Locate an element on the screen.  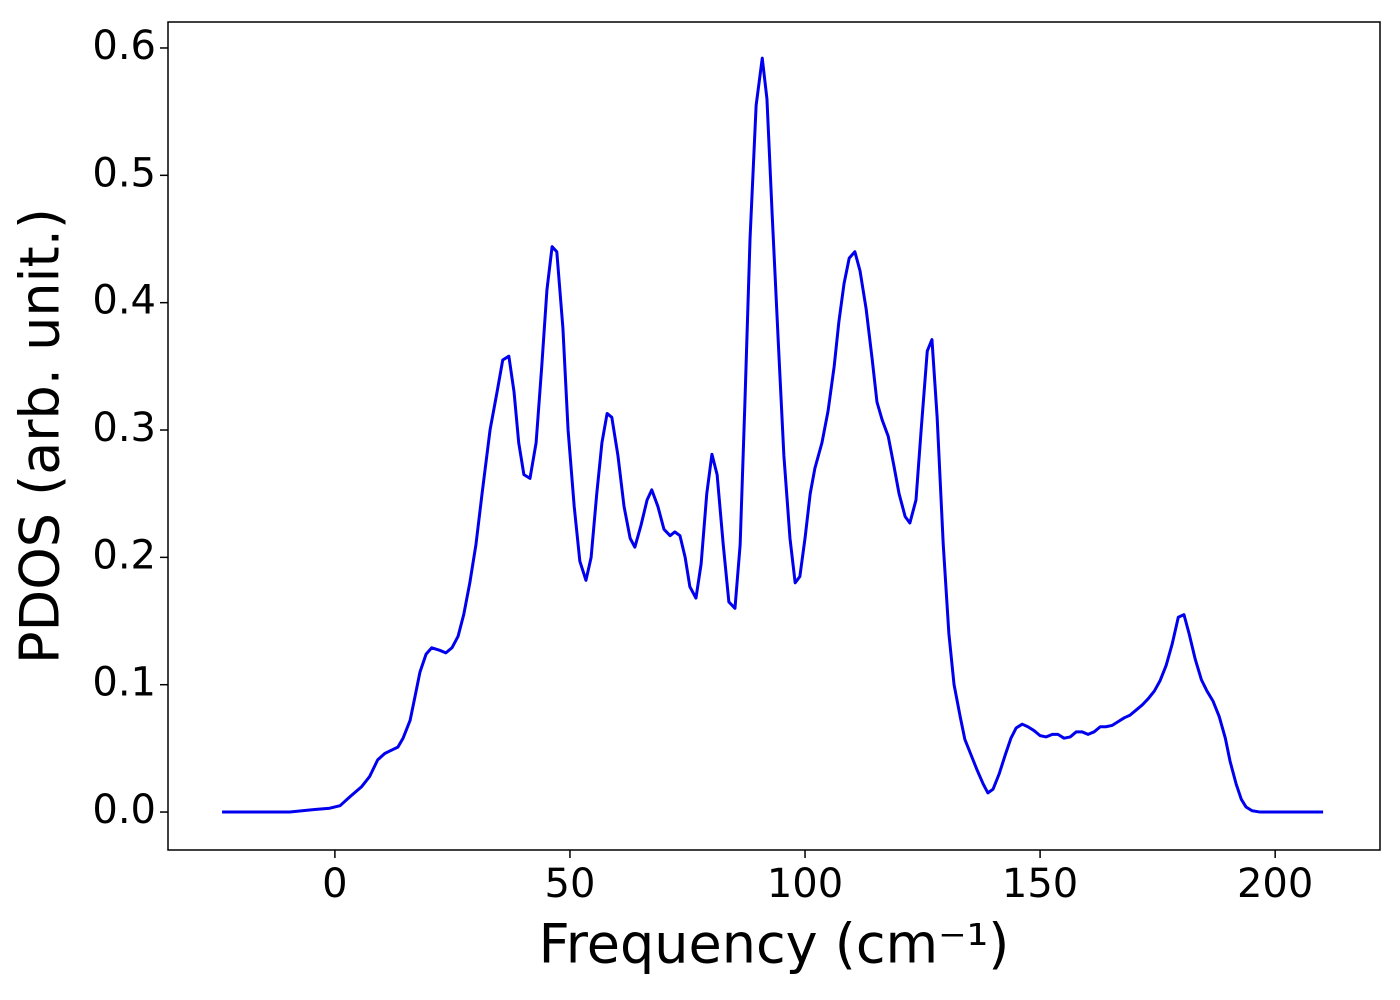
y-tick-label: 0.4 is located at coordinates (124, 301).